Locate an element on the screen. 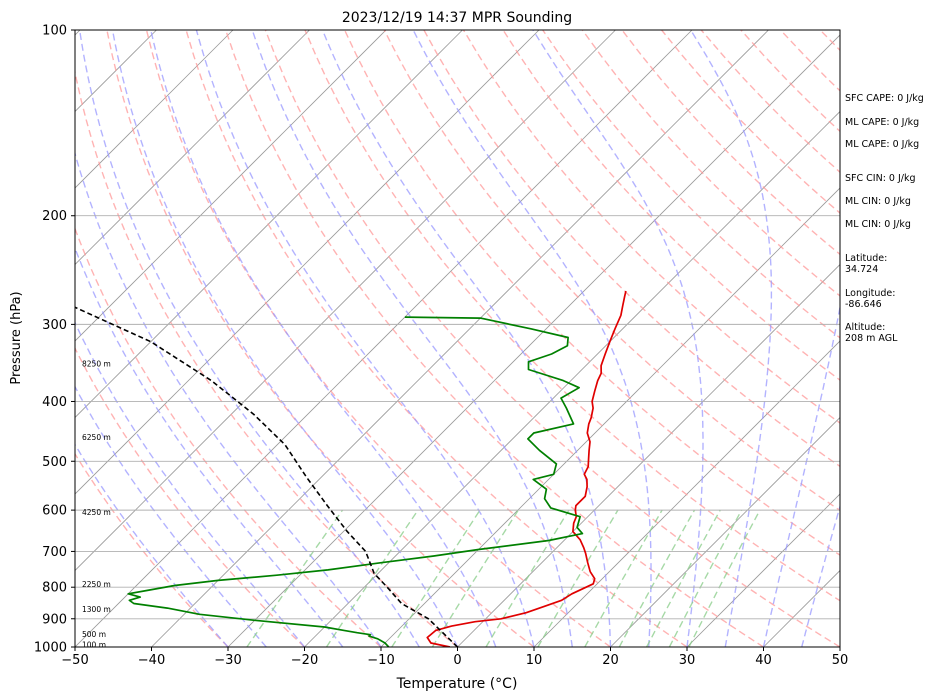  x-tick-label: −20 is located at coordinates (304, 660).